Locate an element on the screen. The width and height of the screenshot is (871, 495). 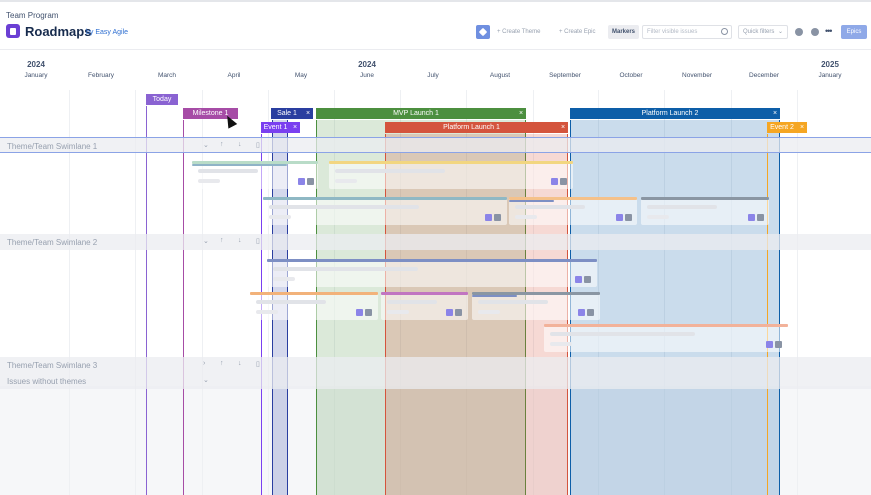
program-name: Team Program is located at coordinates (32, 15).